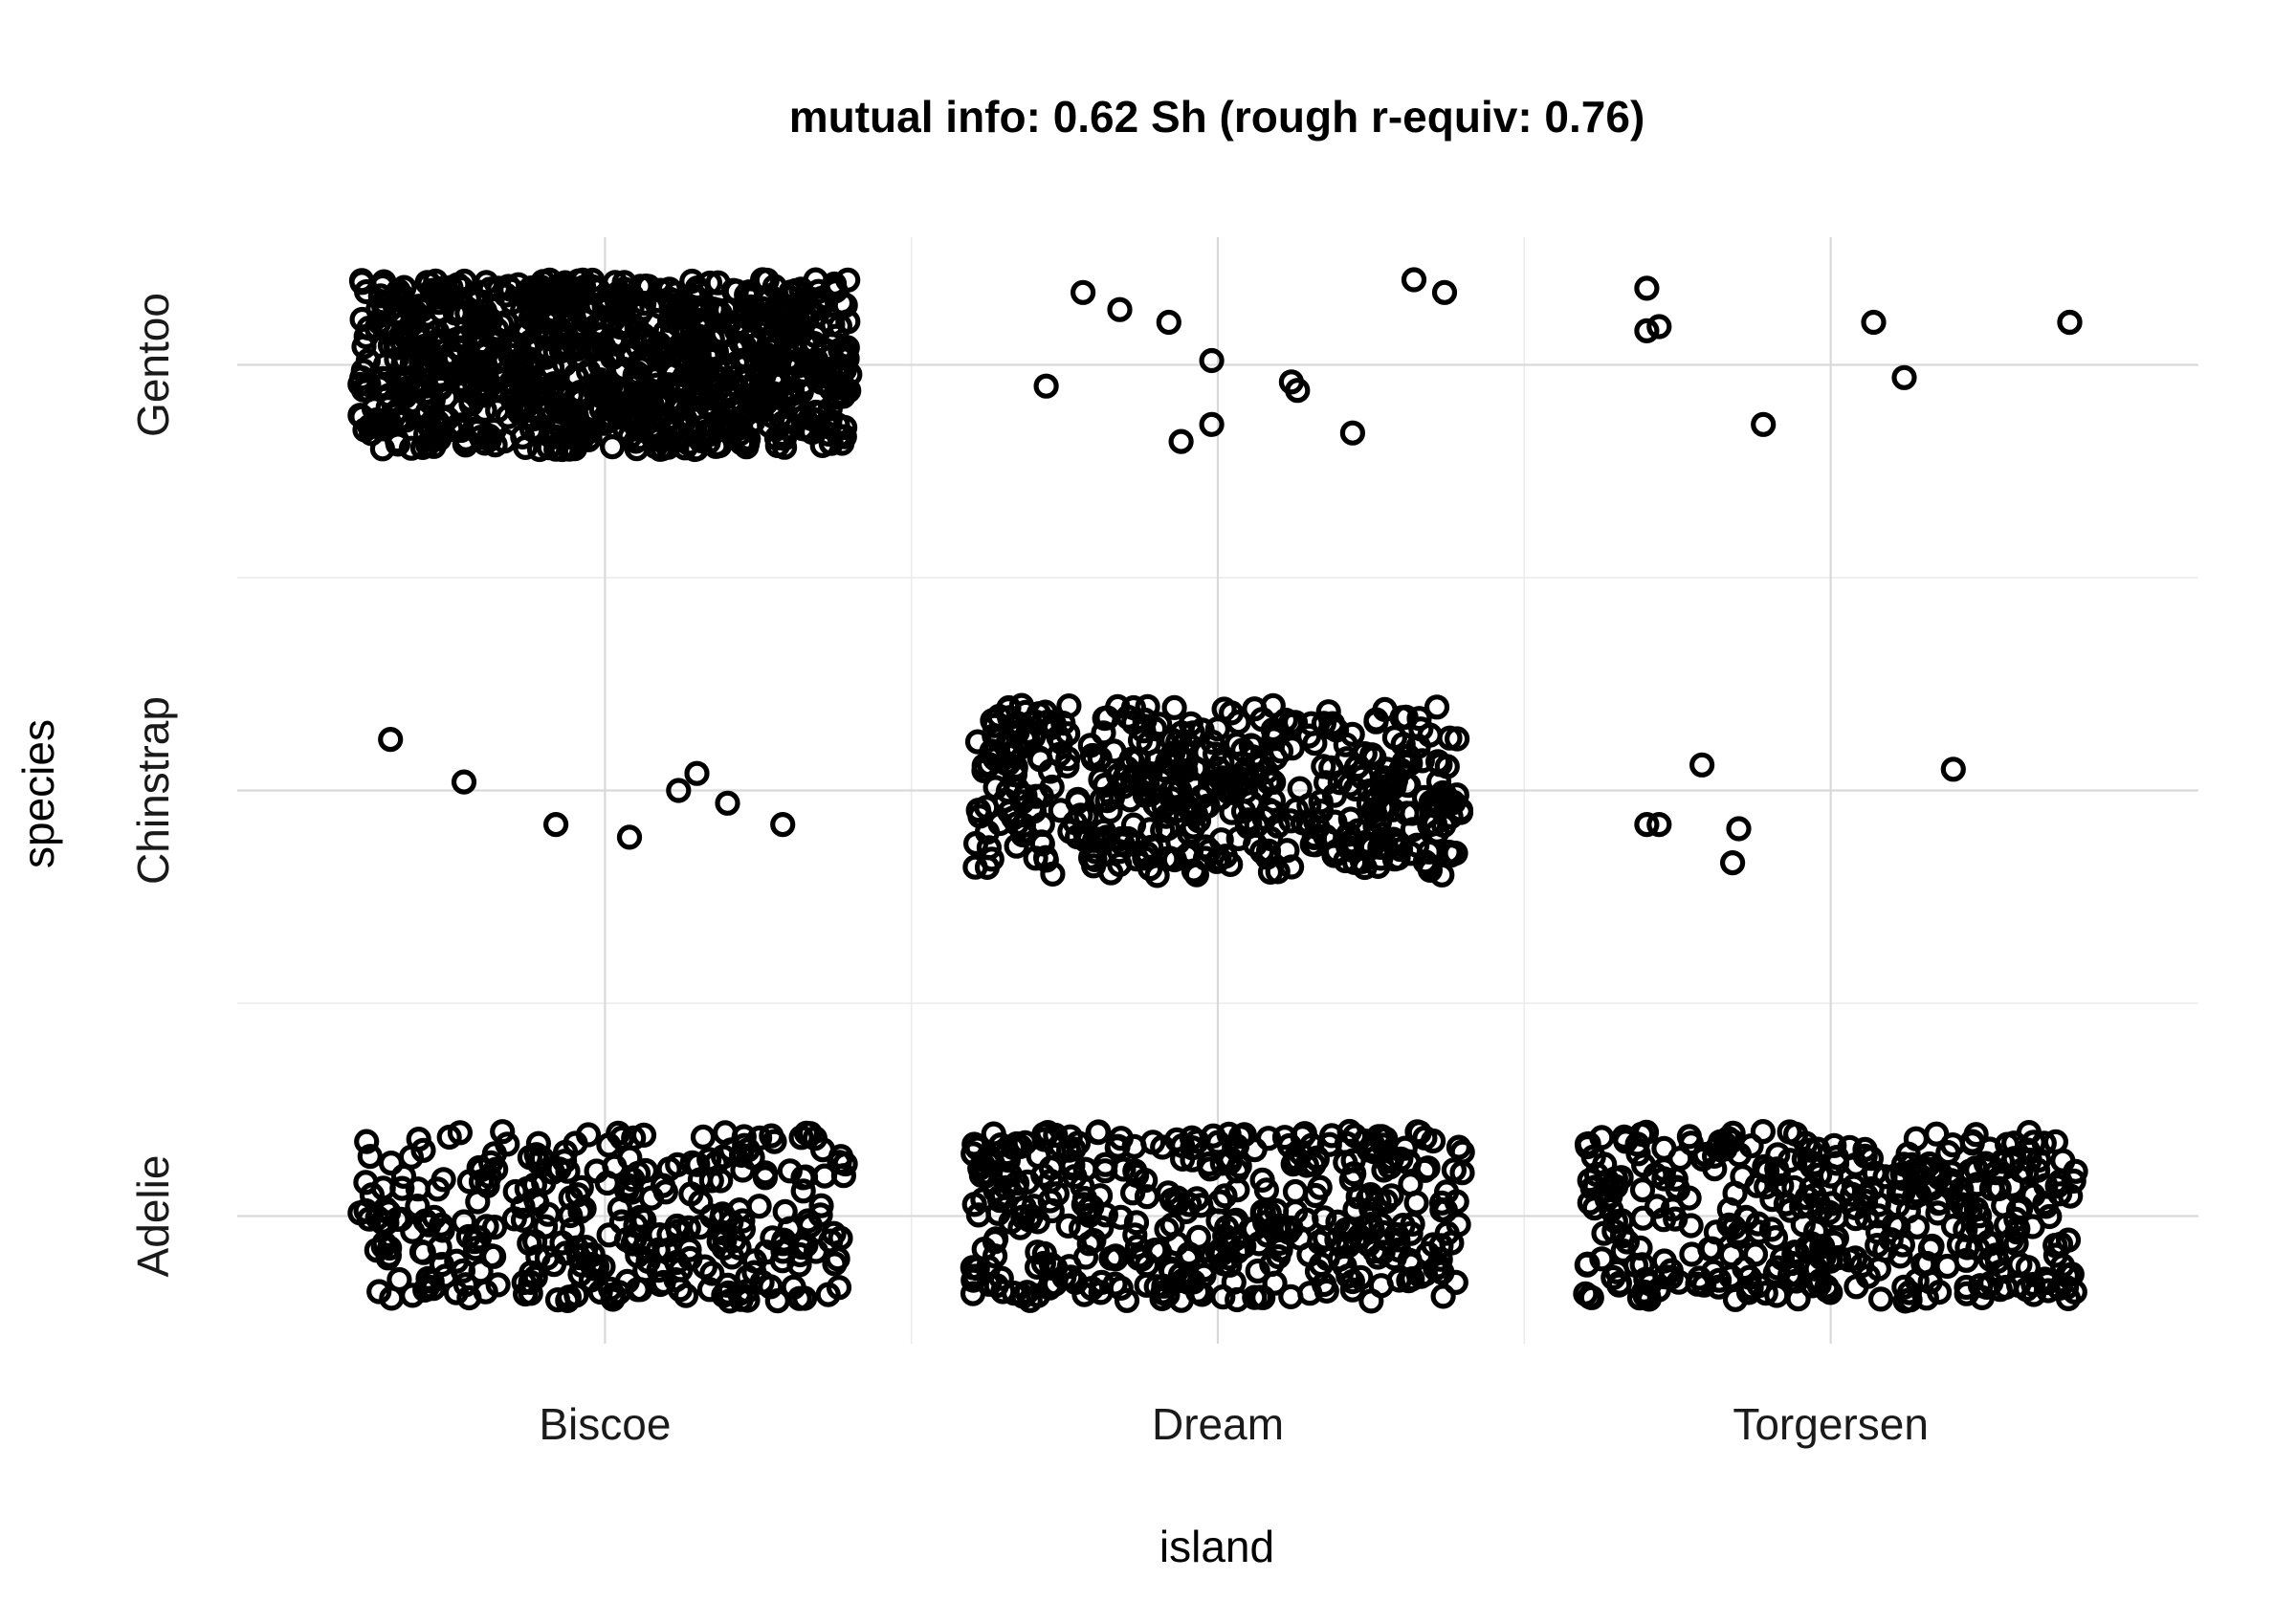 This screenshot has width=2296, height=1623. What do you see at coordinates (38, 793) in the screenshot?
I see `y-axis-title: species` at bounding box center [38, 793].